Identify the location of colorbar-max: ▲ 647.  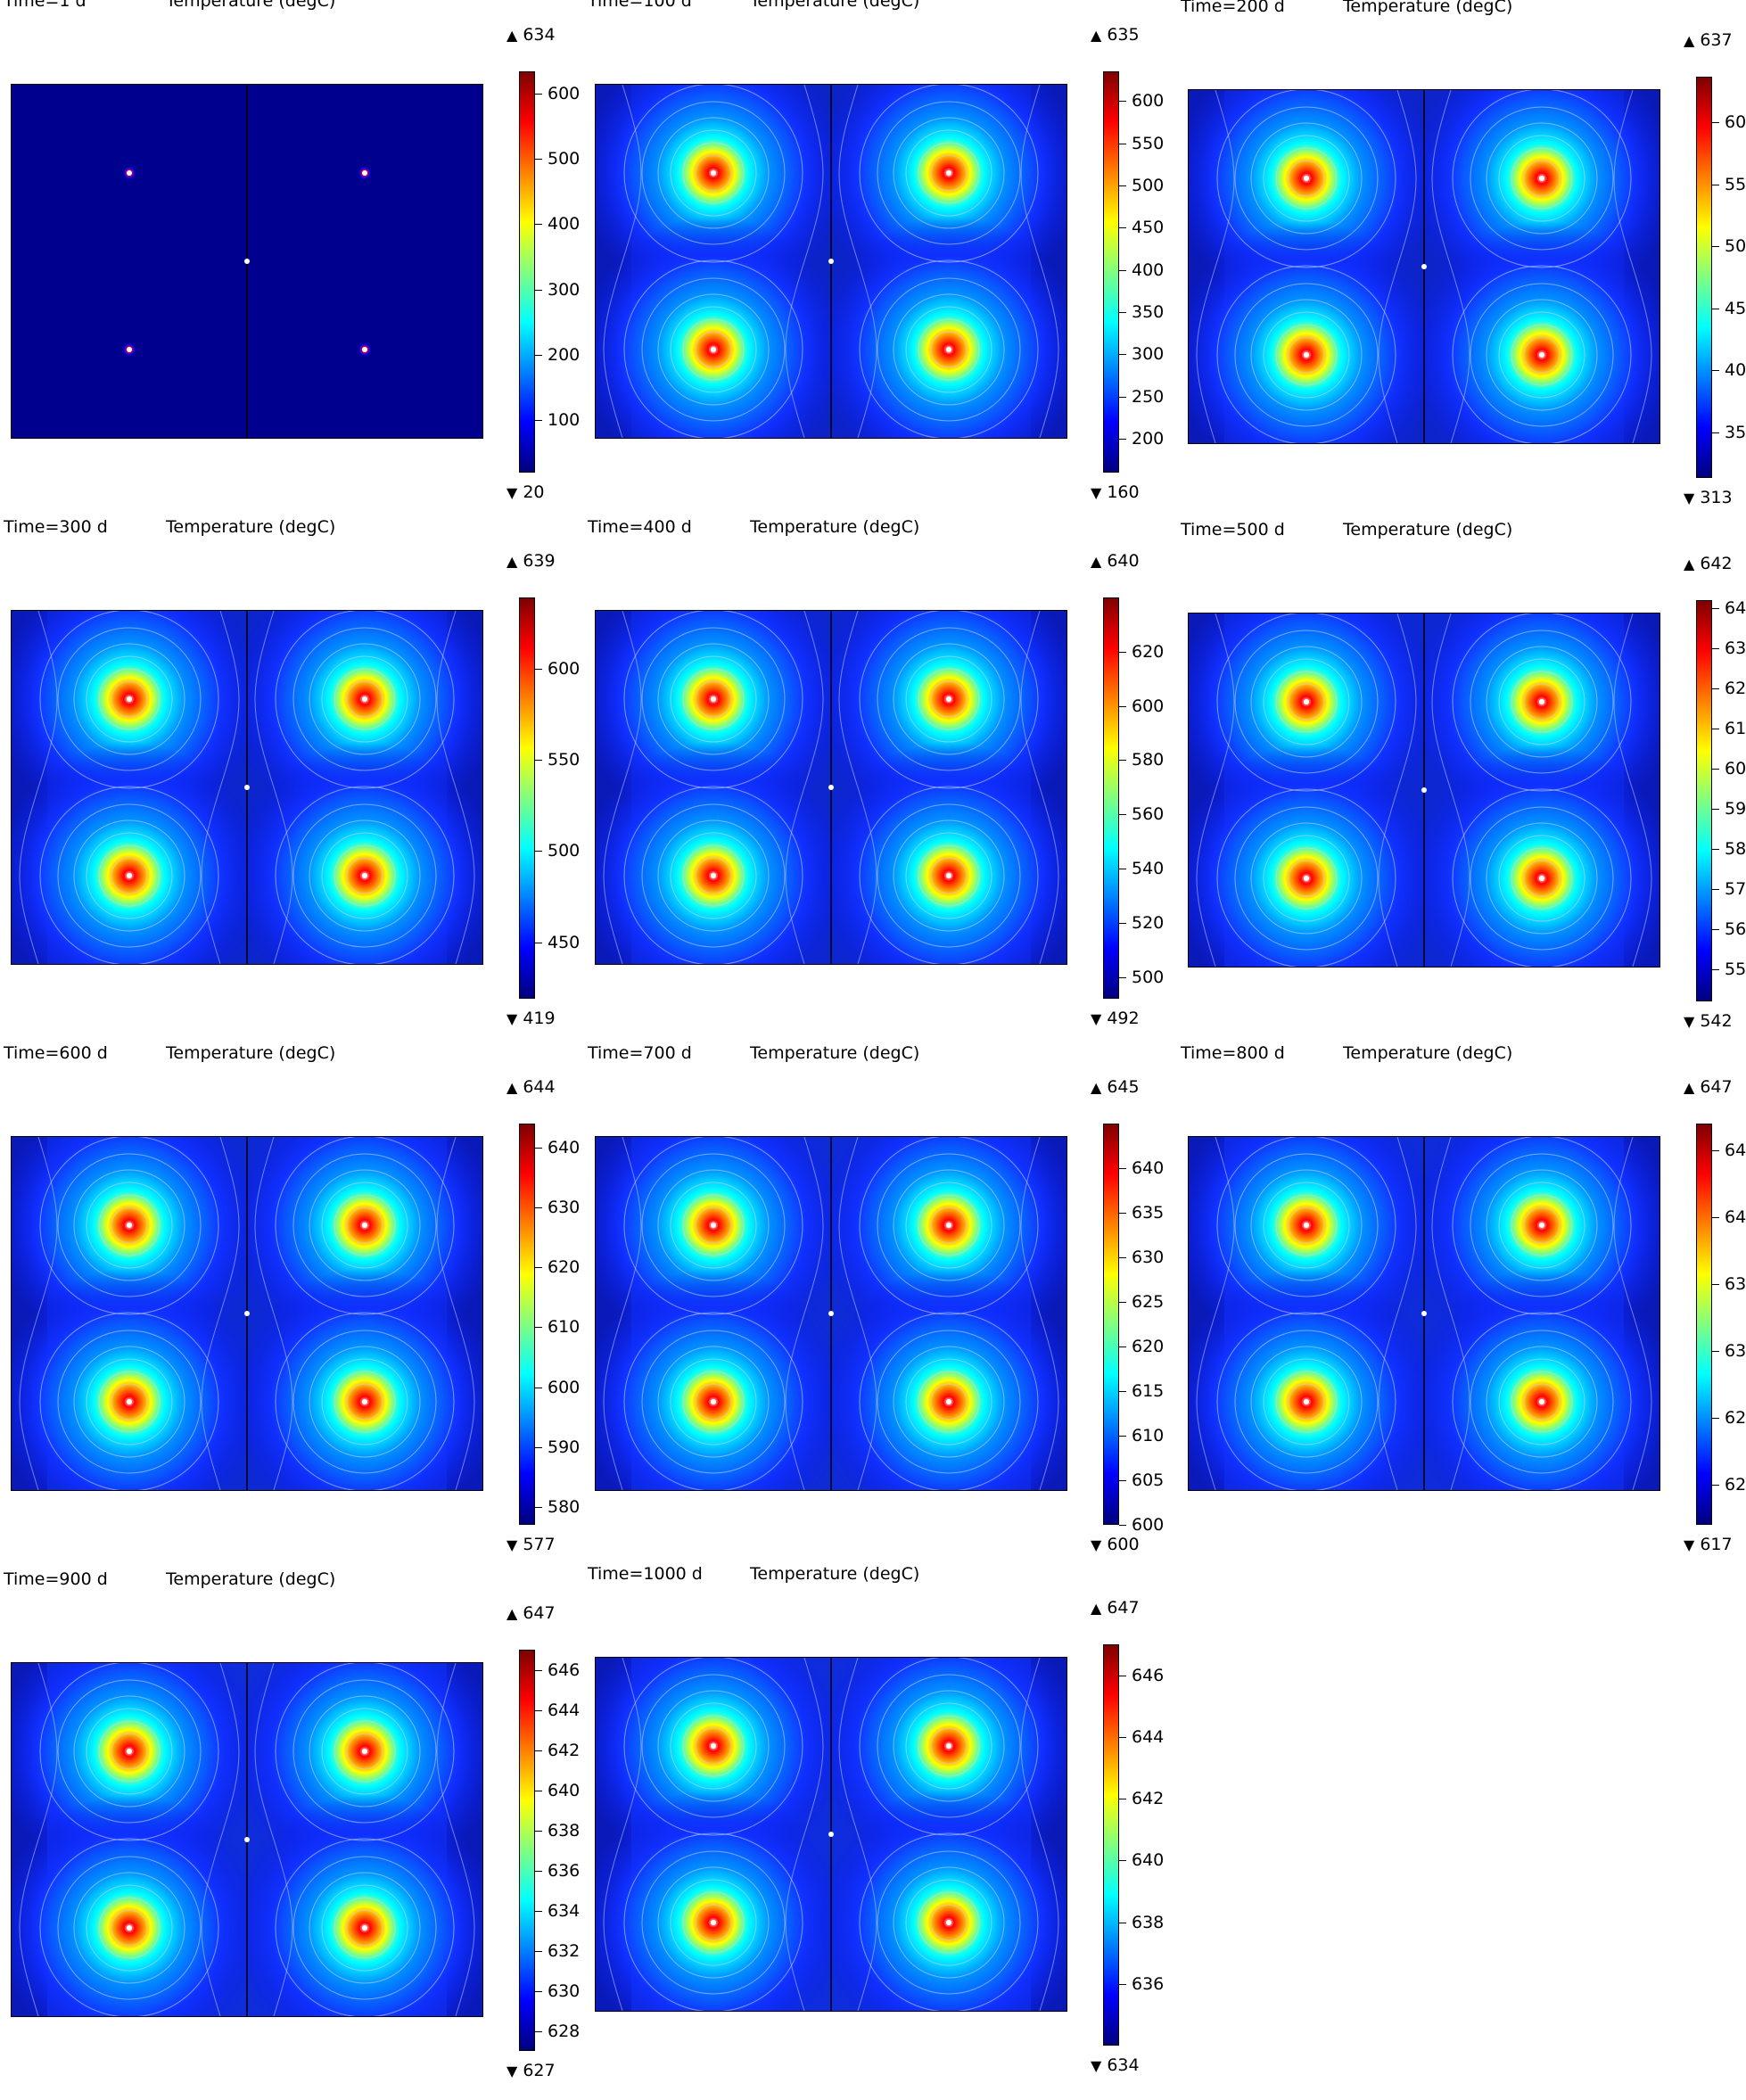
(1708, 1087).